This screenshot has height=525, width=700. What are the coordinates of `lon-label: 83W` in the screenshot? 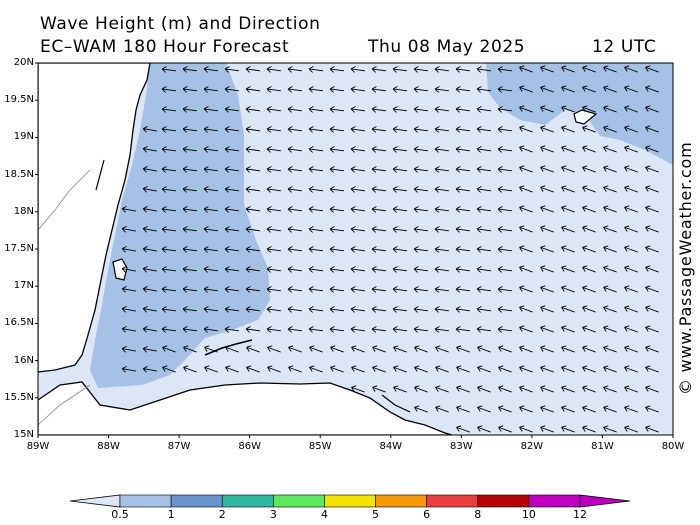 It's located at (461, 446).